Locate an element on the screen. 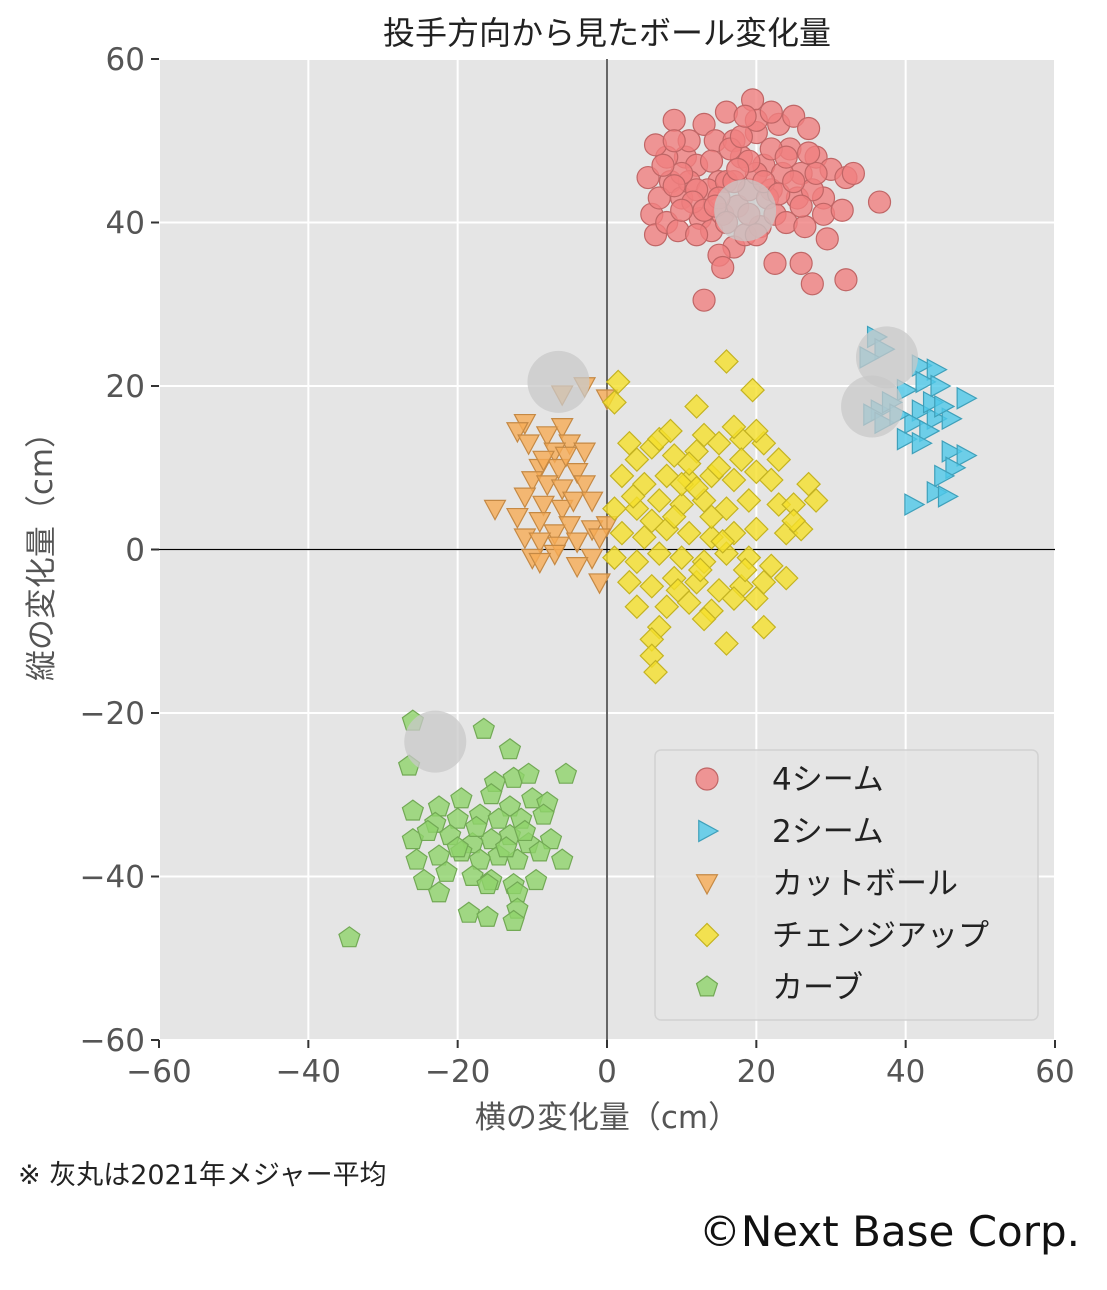 The image size is (1107, 1290). x-tick-label: −20 is located at coordinates (457, 1072).